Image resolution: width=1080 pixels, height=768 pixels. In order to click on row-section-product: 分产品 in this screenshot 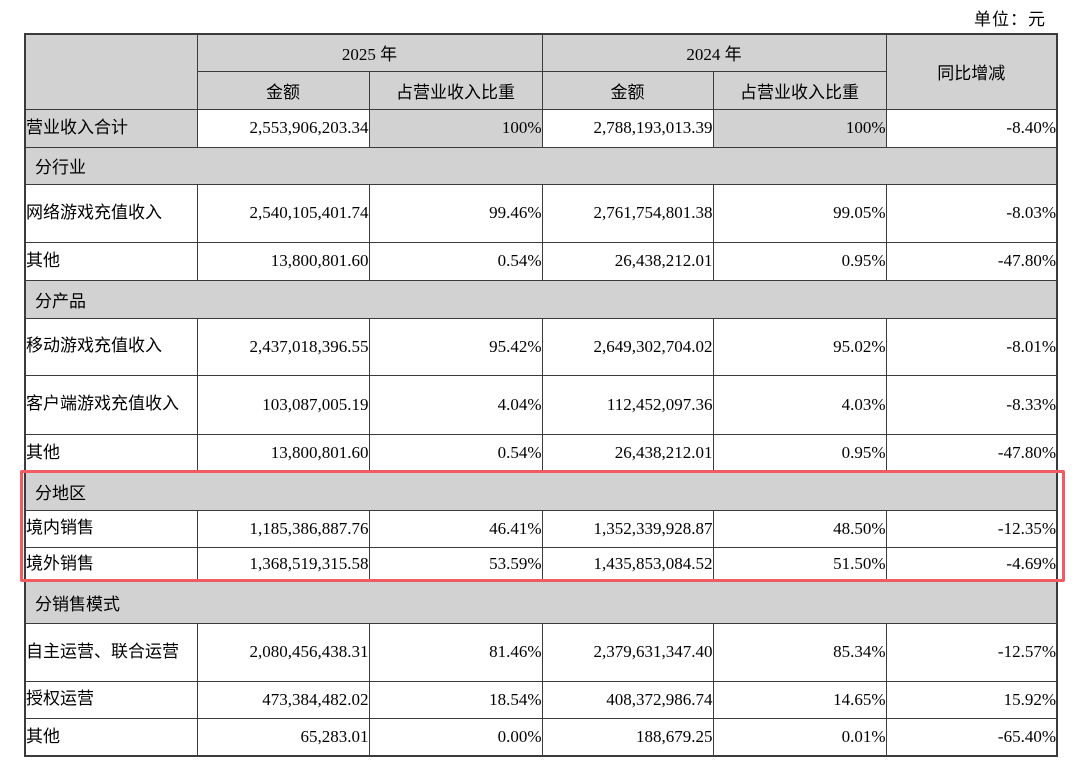, I will do `click(541, 299)`.